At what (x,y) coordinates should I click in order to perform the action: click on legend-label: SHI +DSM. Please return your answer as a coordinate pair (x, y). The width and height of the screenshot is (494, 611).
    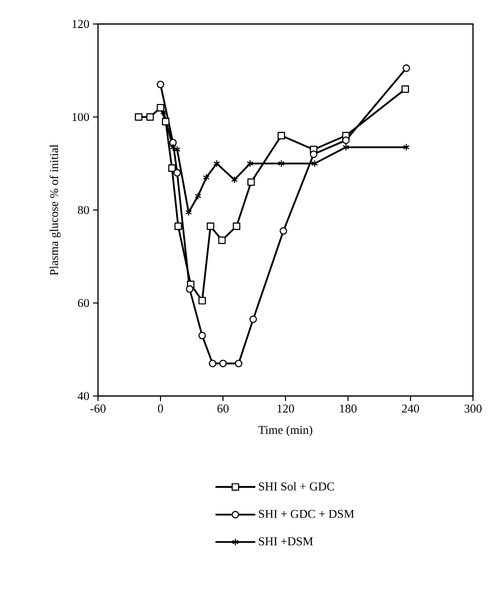
    Looking at the image, I should click on (286, 541).